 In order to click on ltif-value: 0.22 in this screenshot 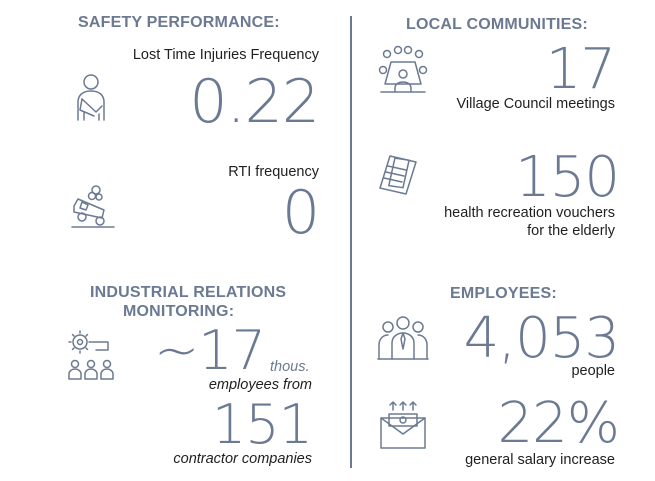, I will do `click(254, 102)`.